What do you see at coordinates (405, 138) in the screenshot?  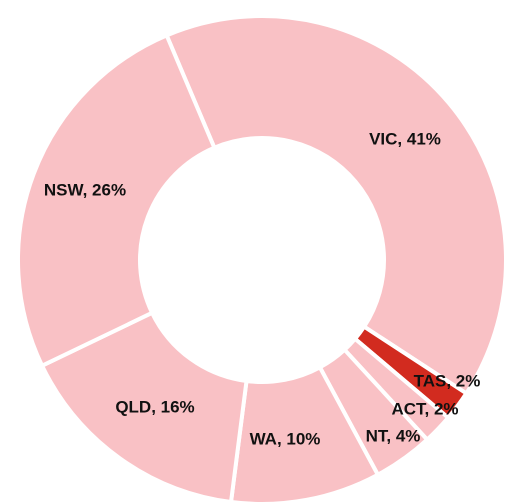 I see `slice-label: VIC, 41%` at bounding box center [405, 138].